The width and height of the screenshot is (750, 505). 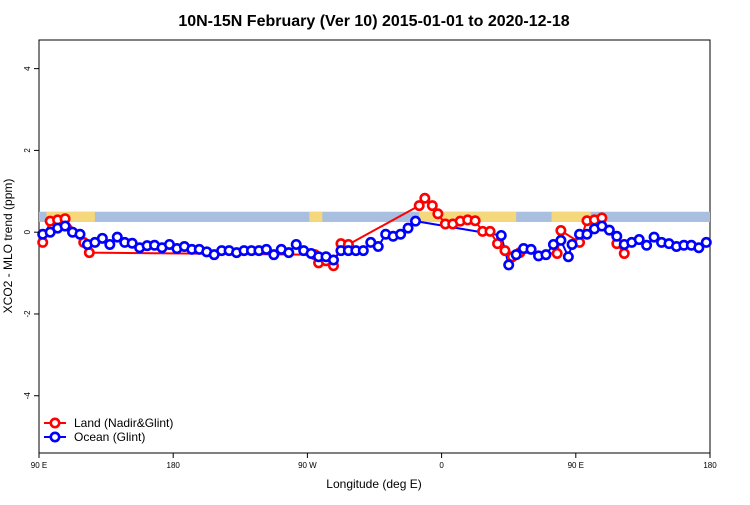 I want to click on y-tick-label: -2, so click(x=27, y=314).